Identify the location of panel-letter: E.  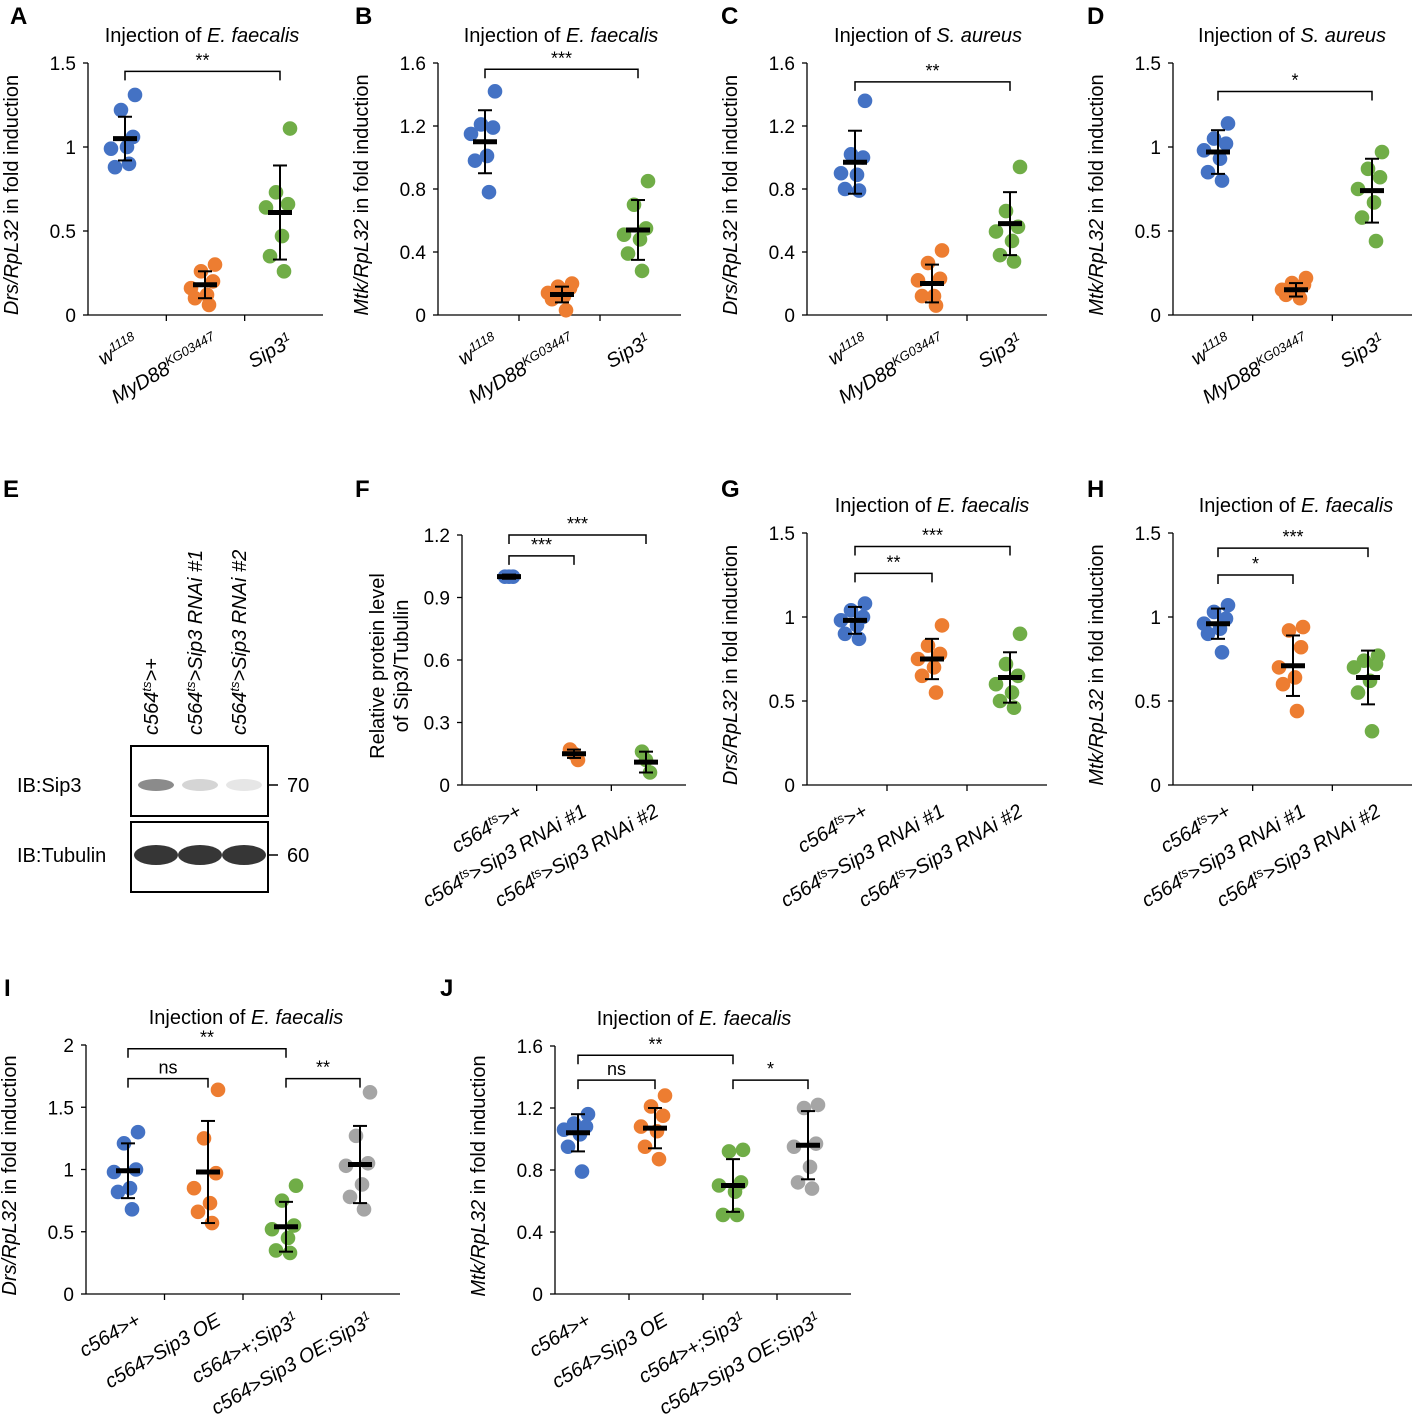
(11, 489).